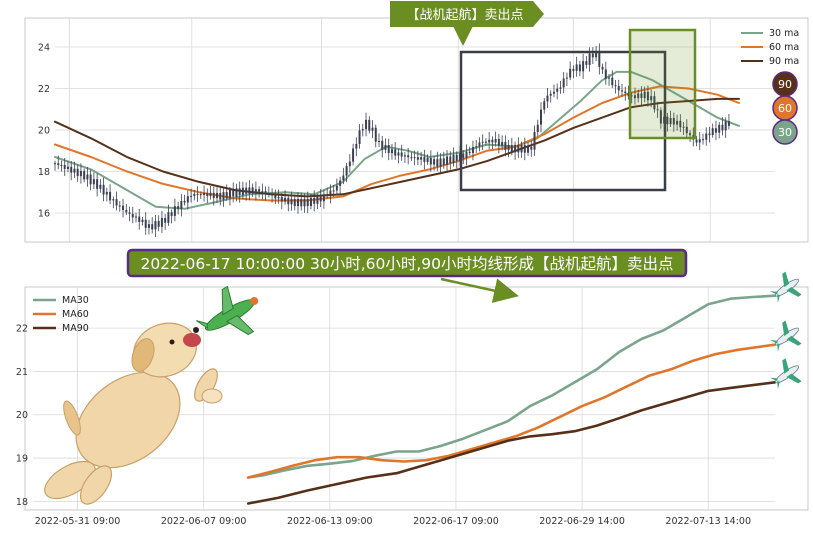 Image resolution: width=813 pixels, height=533 pixels. Describe the element at coordinates (238, 310) in the screenshot. I see `toy-airplane-wing` at that location.